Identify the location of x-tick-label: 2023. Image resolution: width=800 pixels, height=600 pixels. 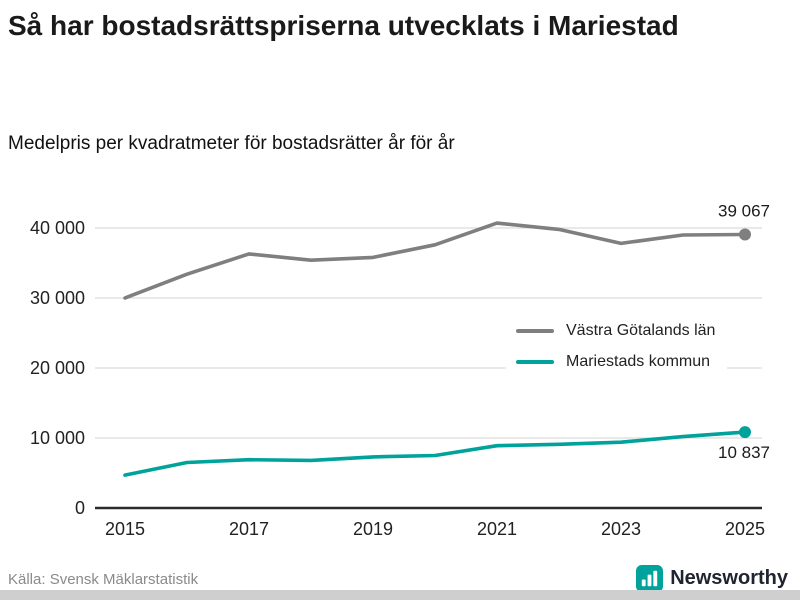
(621, 529).